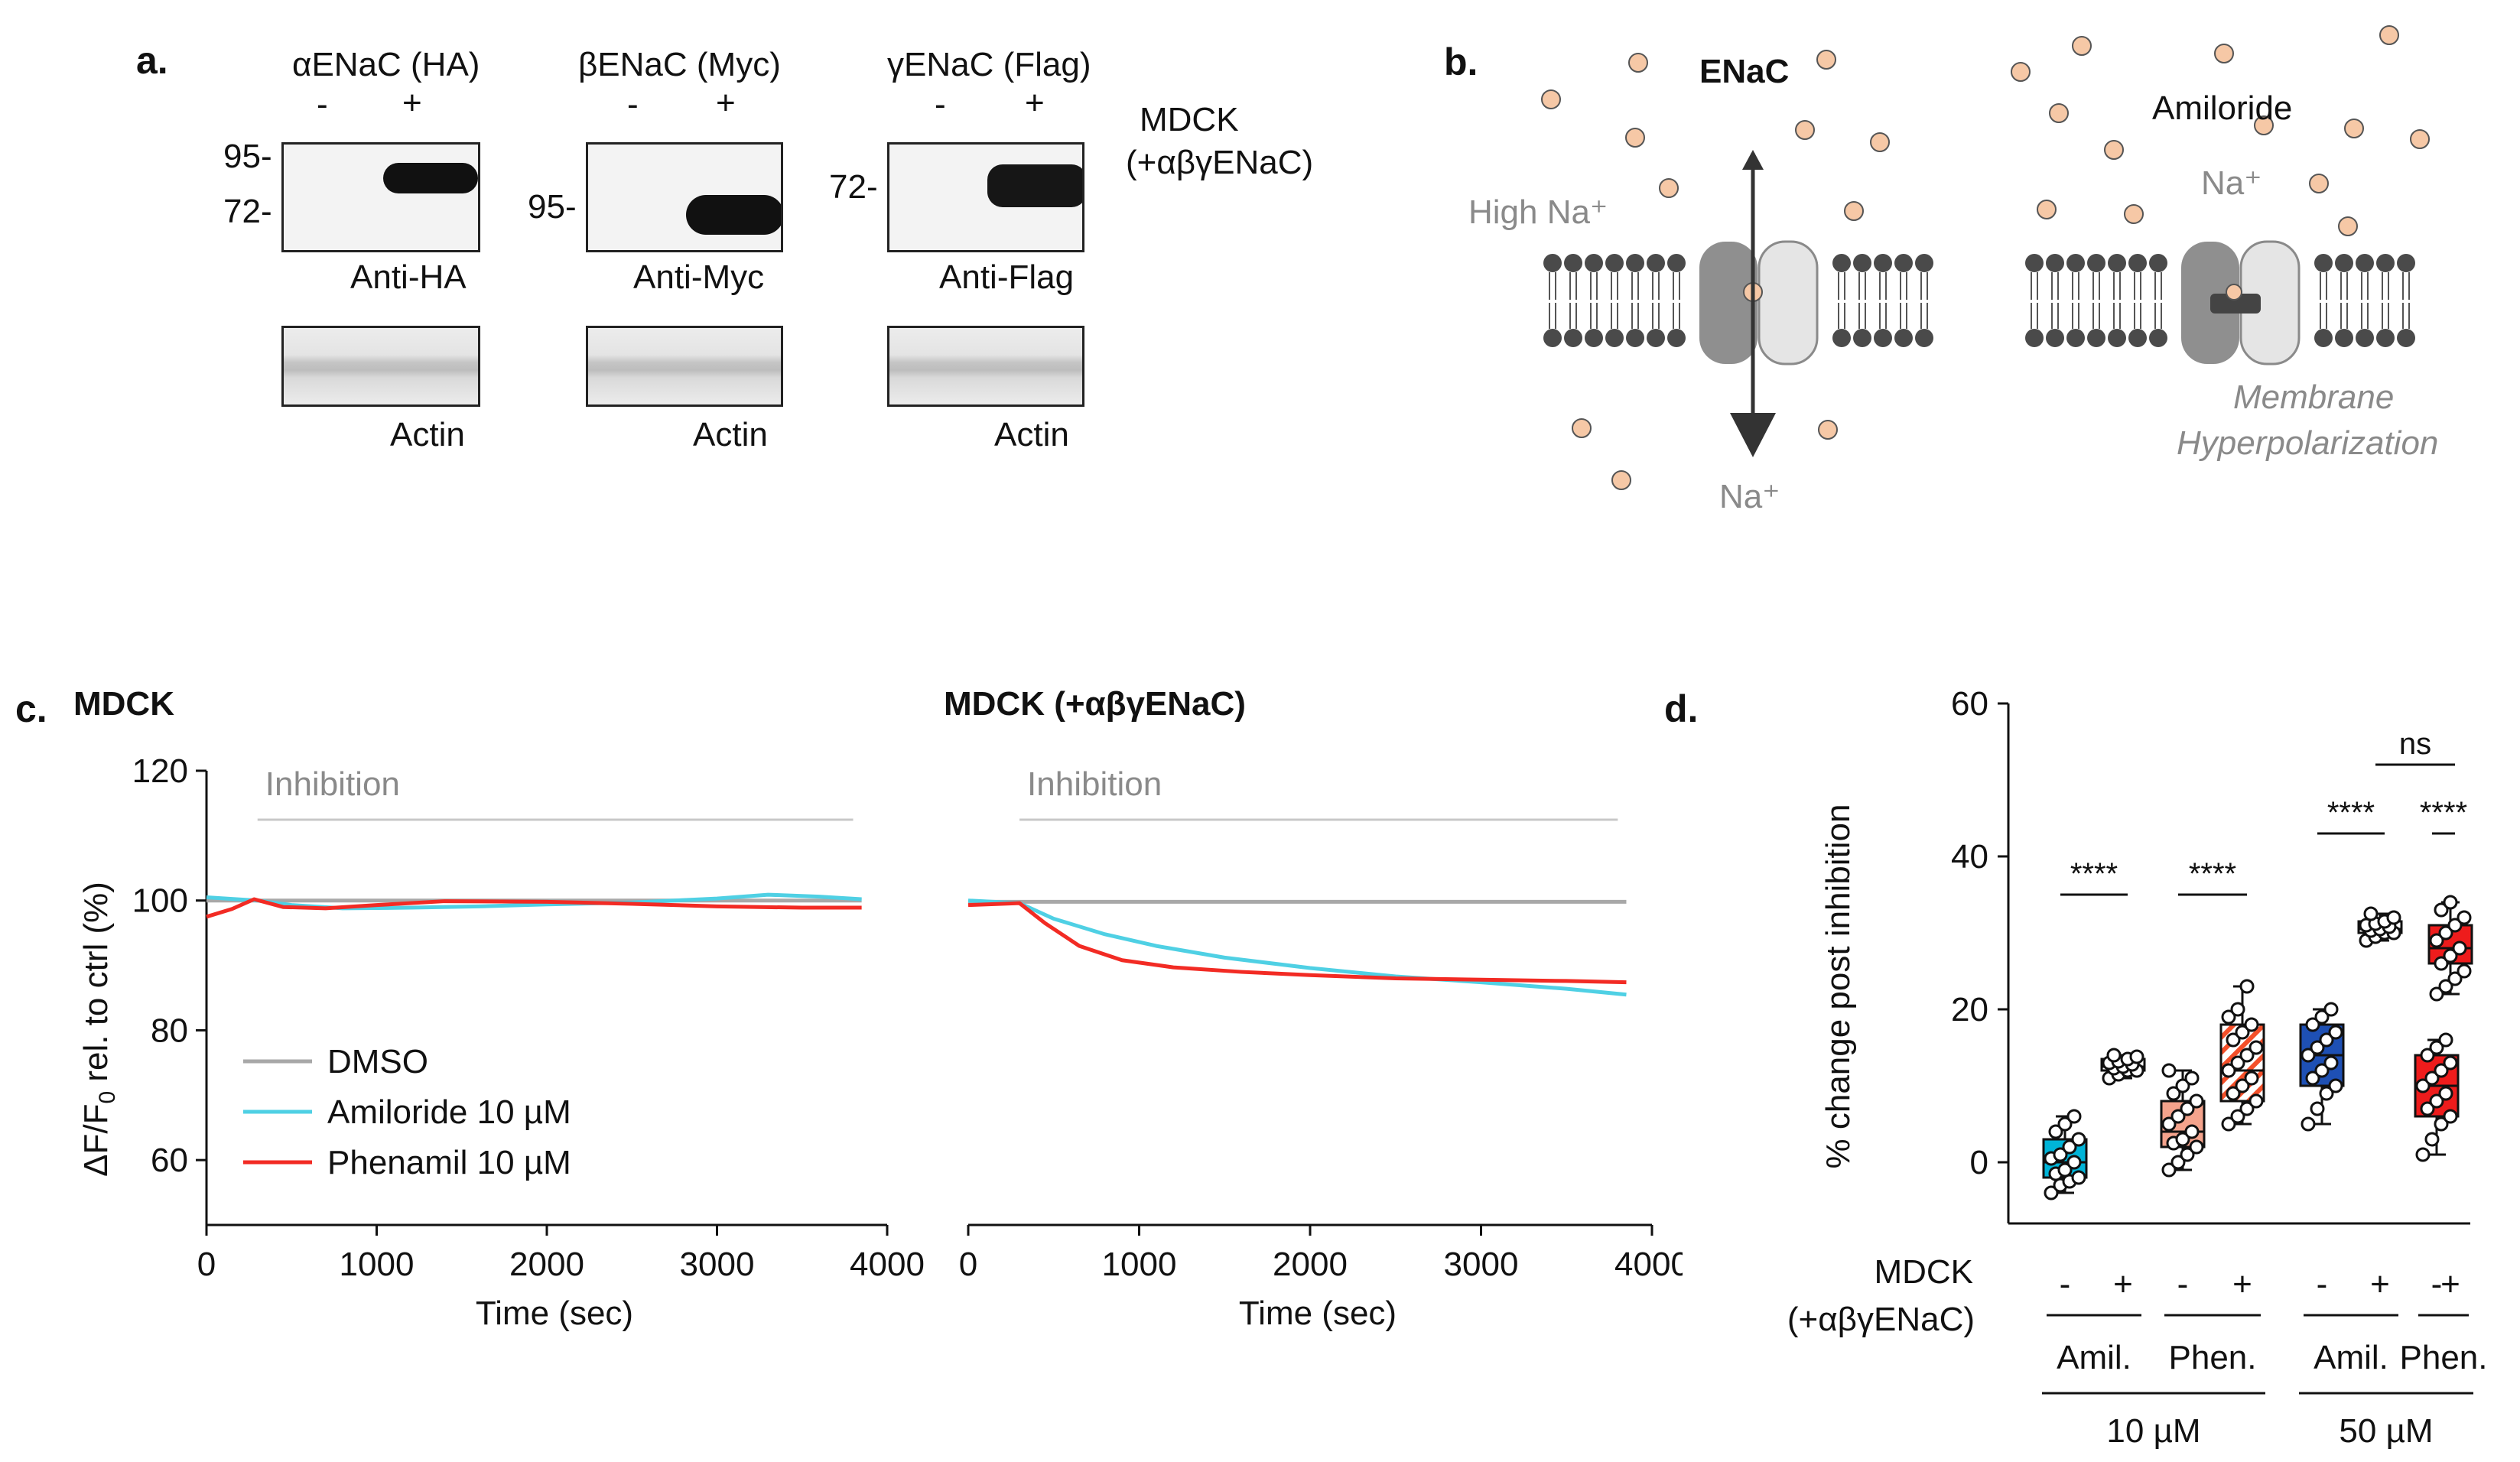 Image resolution: width=2520 pixels, height=1462 pixels. What do you see at coordinates (2351, 1357) in the screenshot?
I see `drug-label: Amil.` at bounding box center [2351, 1357].